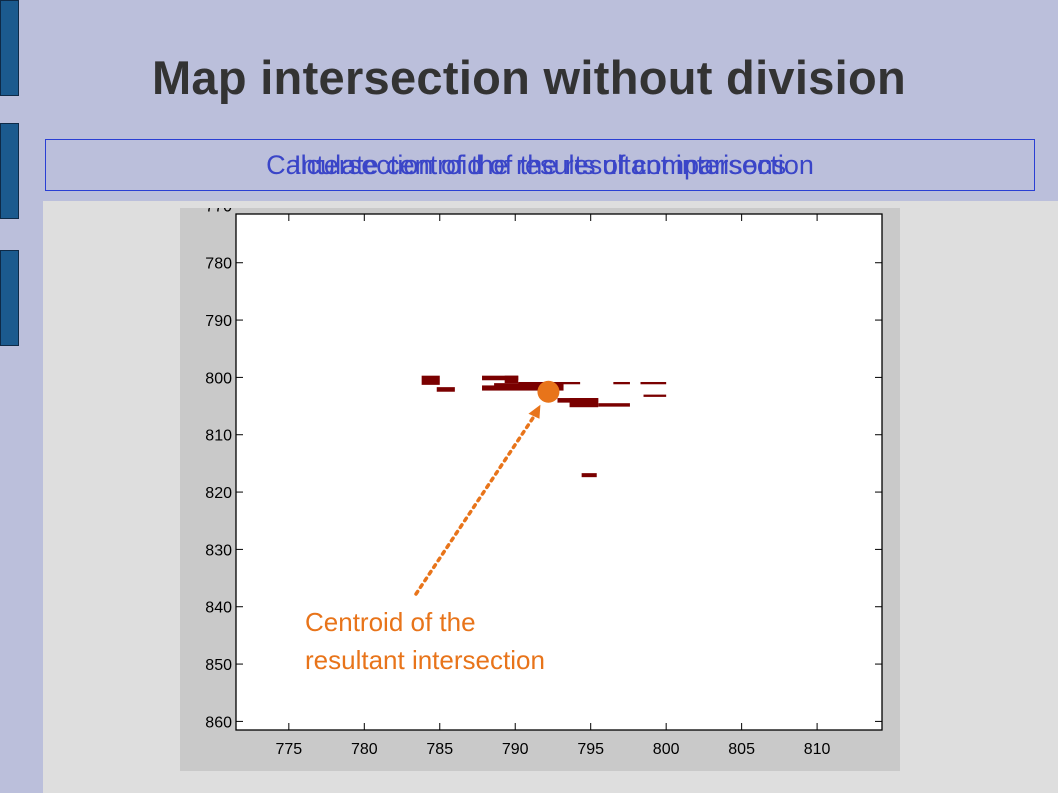  I want to click on x-tick-label: 805, so click(741, 749).